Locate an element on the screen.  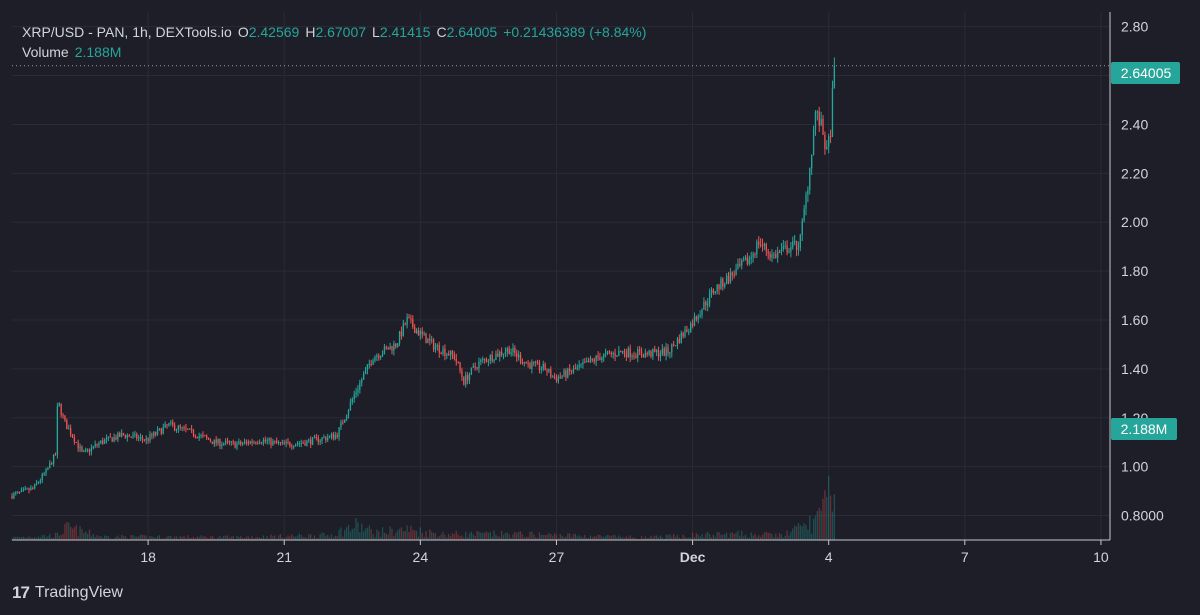
y-tick-label: 1.40 is located at coordinates (1134, 369).